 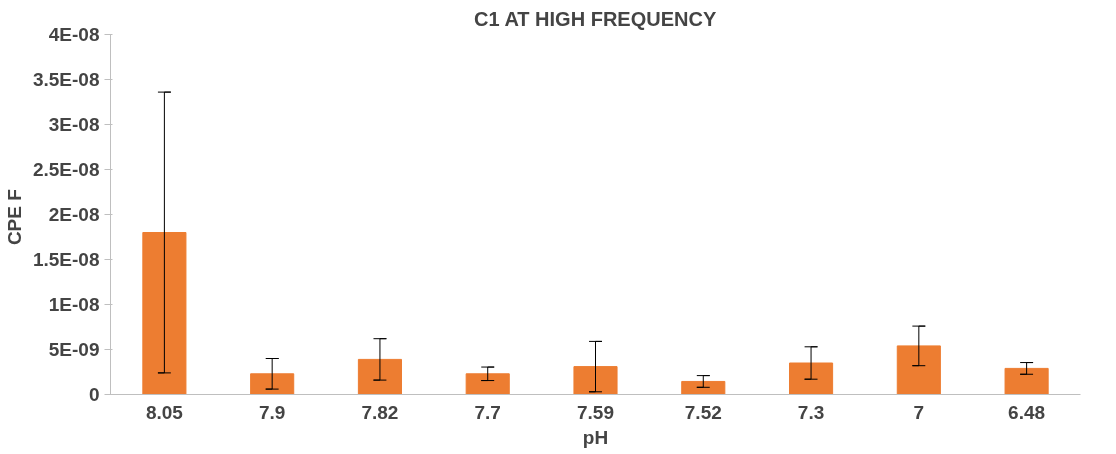 I want to click on y-tick-label: 3.5E-08, so click(x=66, y=79).